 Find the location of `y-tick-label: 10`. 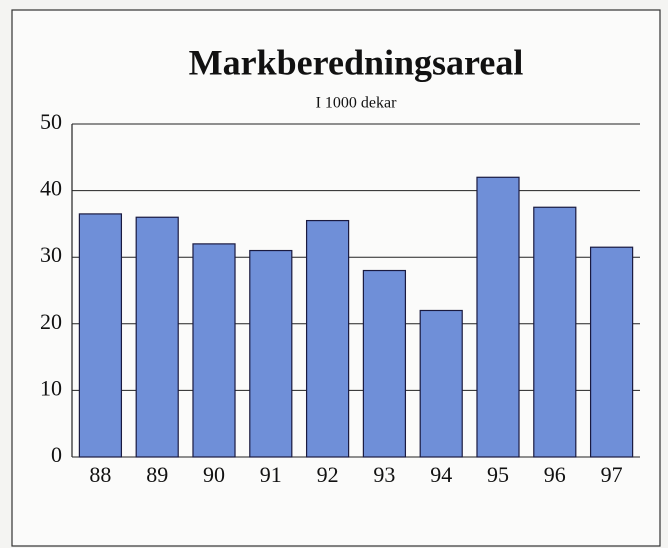

y-tick-label: 10 is located at coordinates (51, 387).